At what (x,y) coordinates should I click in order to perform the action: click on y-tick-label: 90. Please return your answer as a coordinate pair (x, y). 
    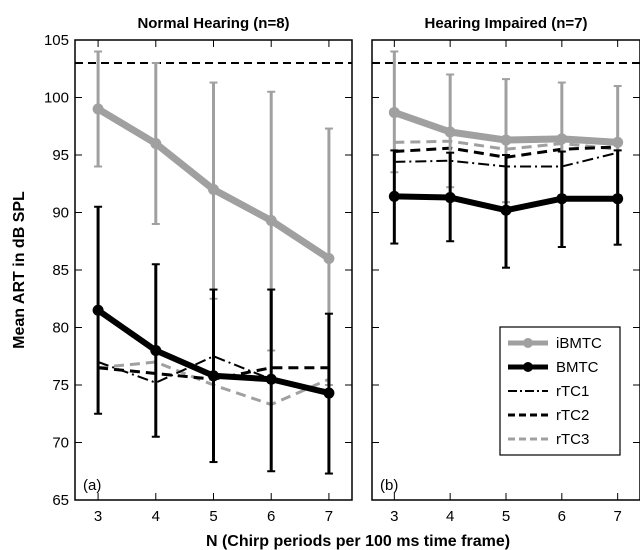
    Looking at the image, I should click on (60, 213).